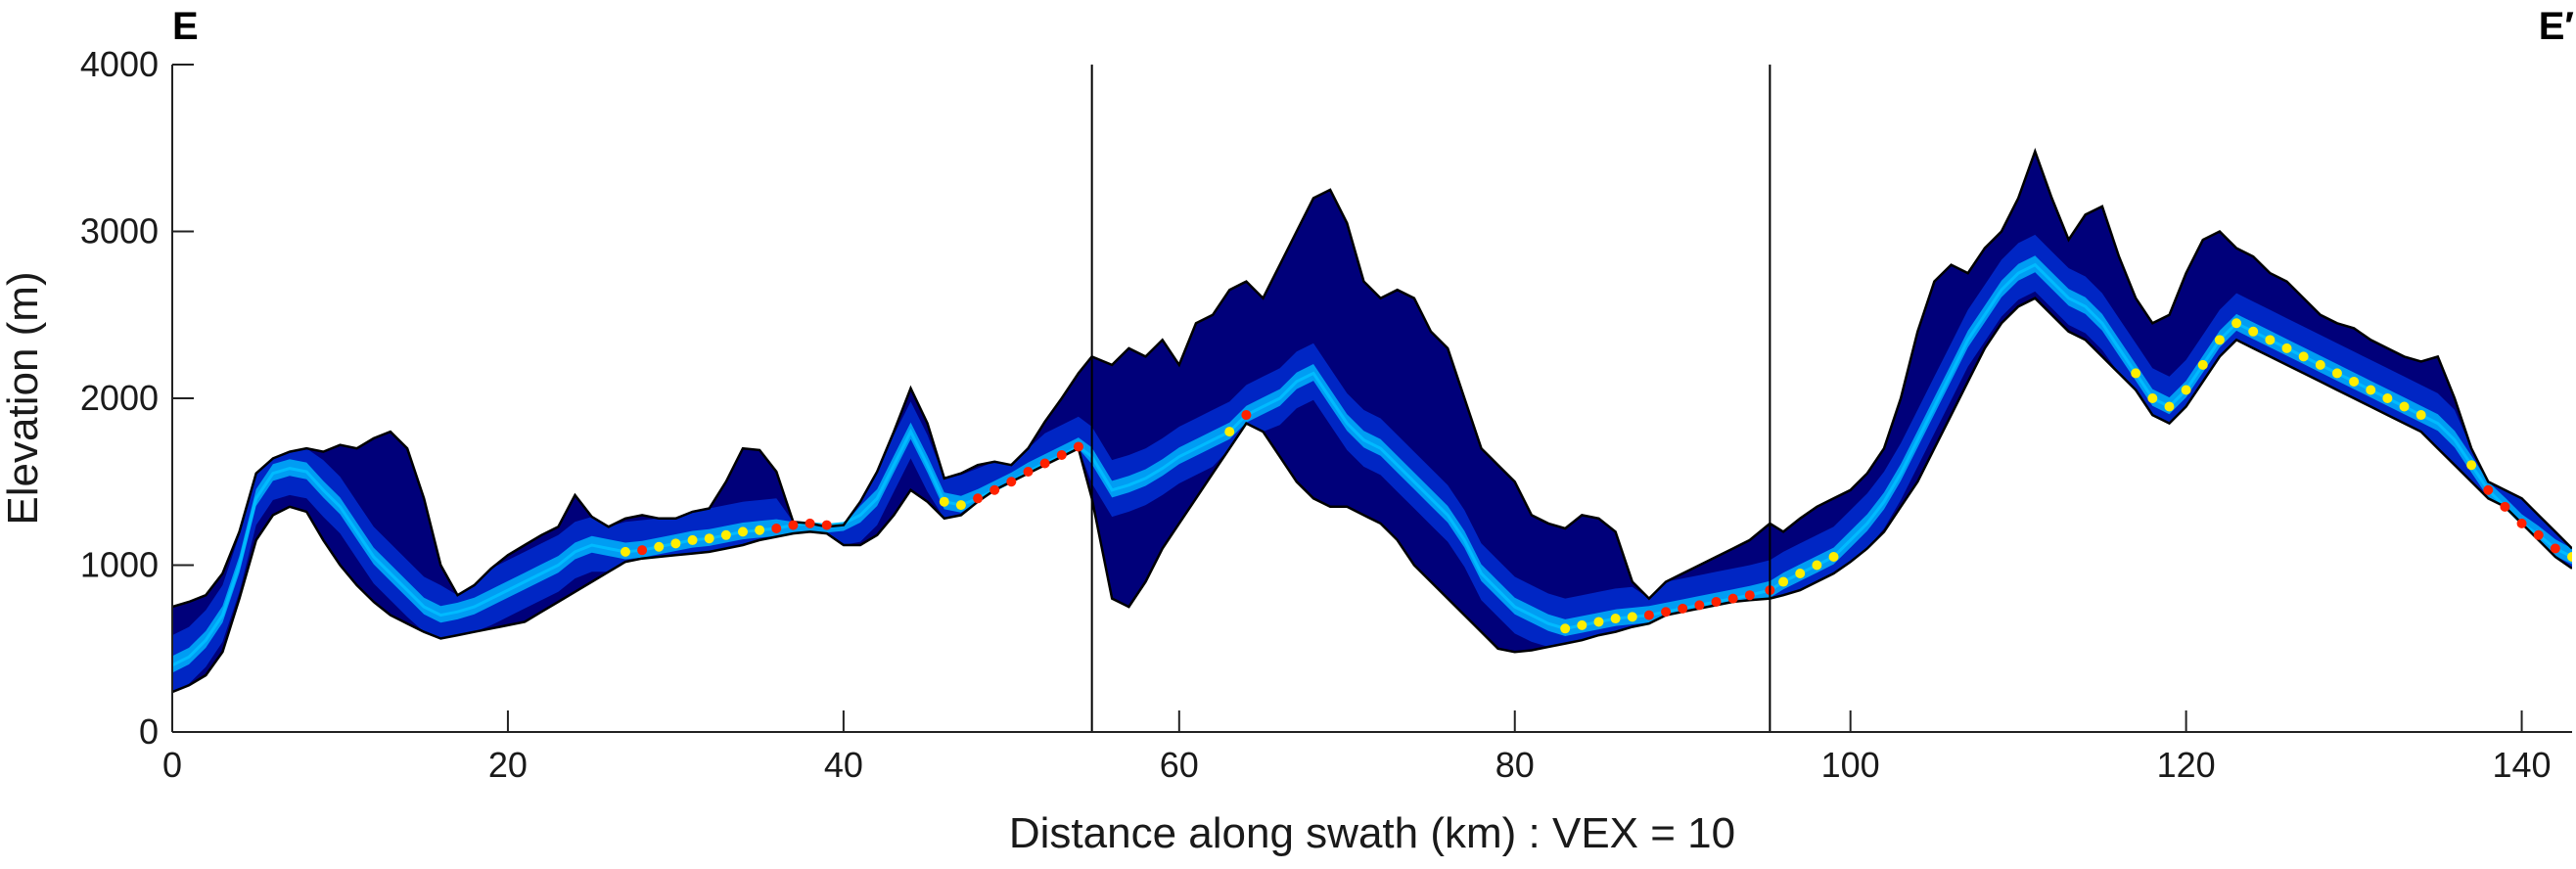 The width and height of the screenshot is (2576, 869). Describe the element at coordinates (149, 731) in the screenshot. I see `y-tick-label: 0` at that location.